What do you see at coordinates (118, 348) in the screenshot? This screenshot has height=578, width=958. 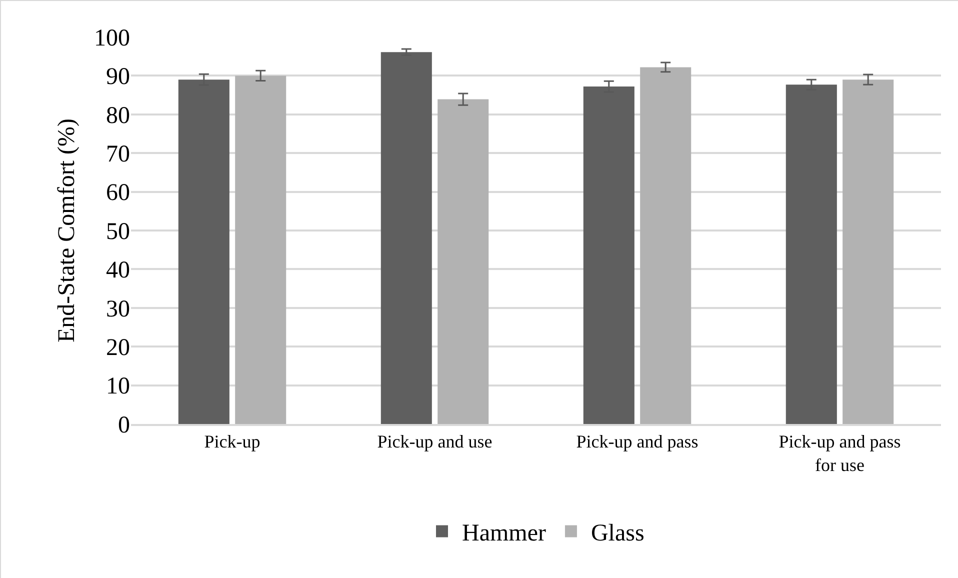 I see `y-tick-label: 20` at bounding box center [118, 348].